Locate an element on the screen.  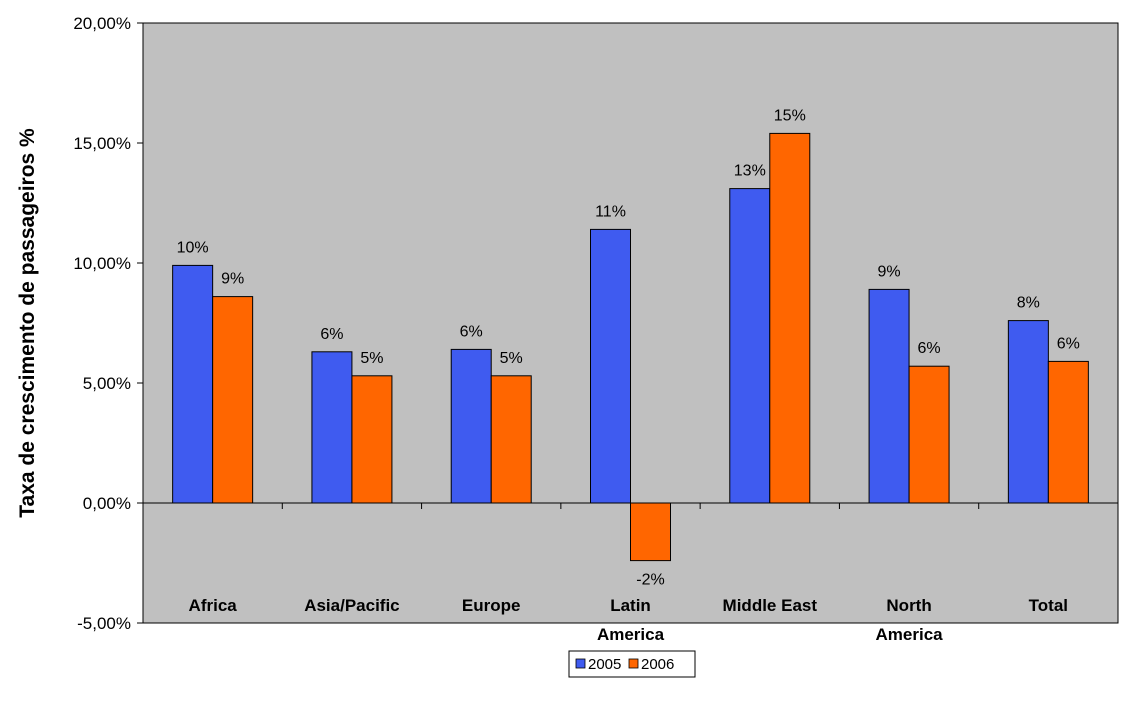
data-label-2006-4: 15% is located at coordinates (790, 115).